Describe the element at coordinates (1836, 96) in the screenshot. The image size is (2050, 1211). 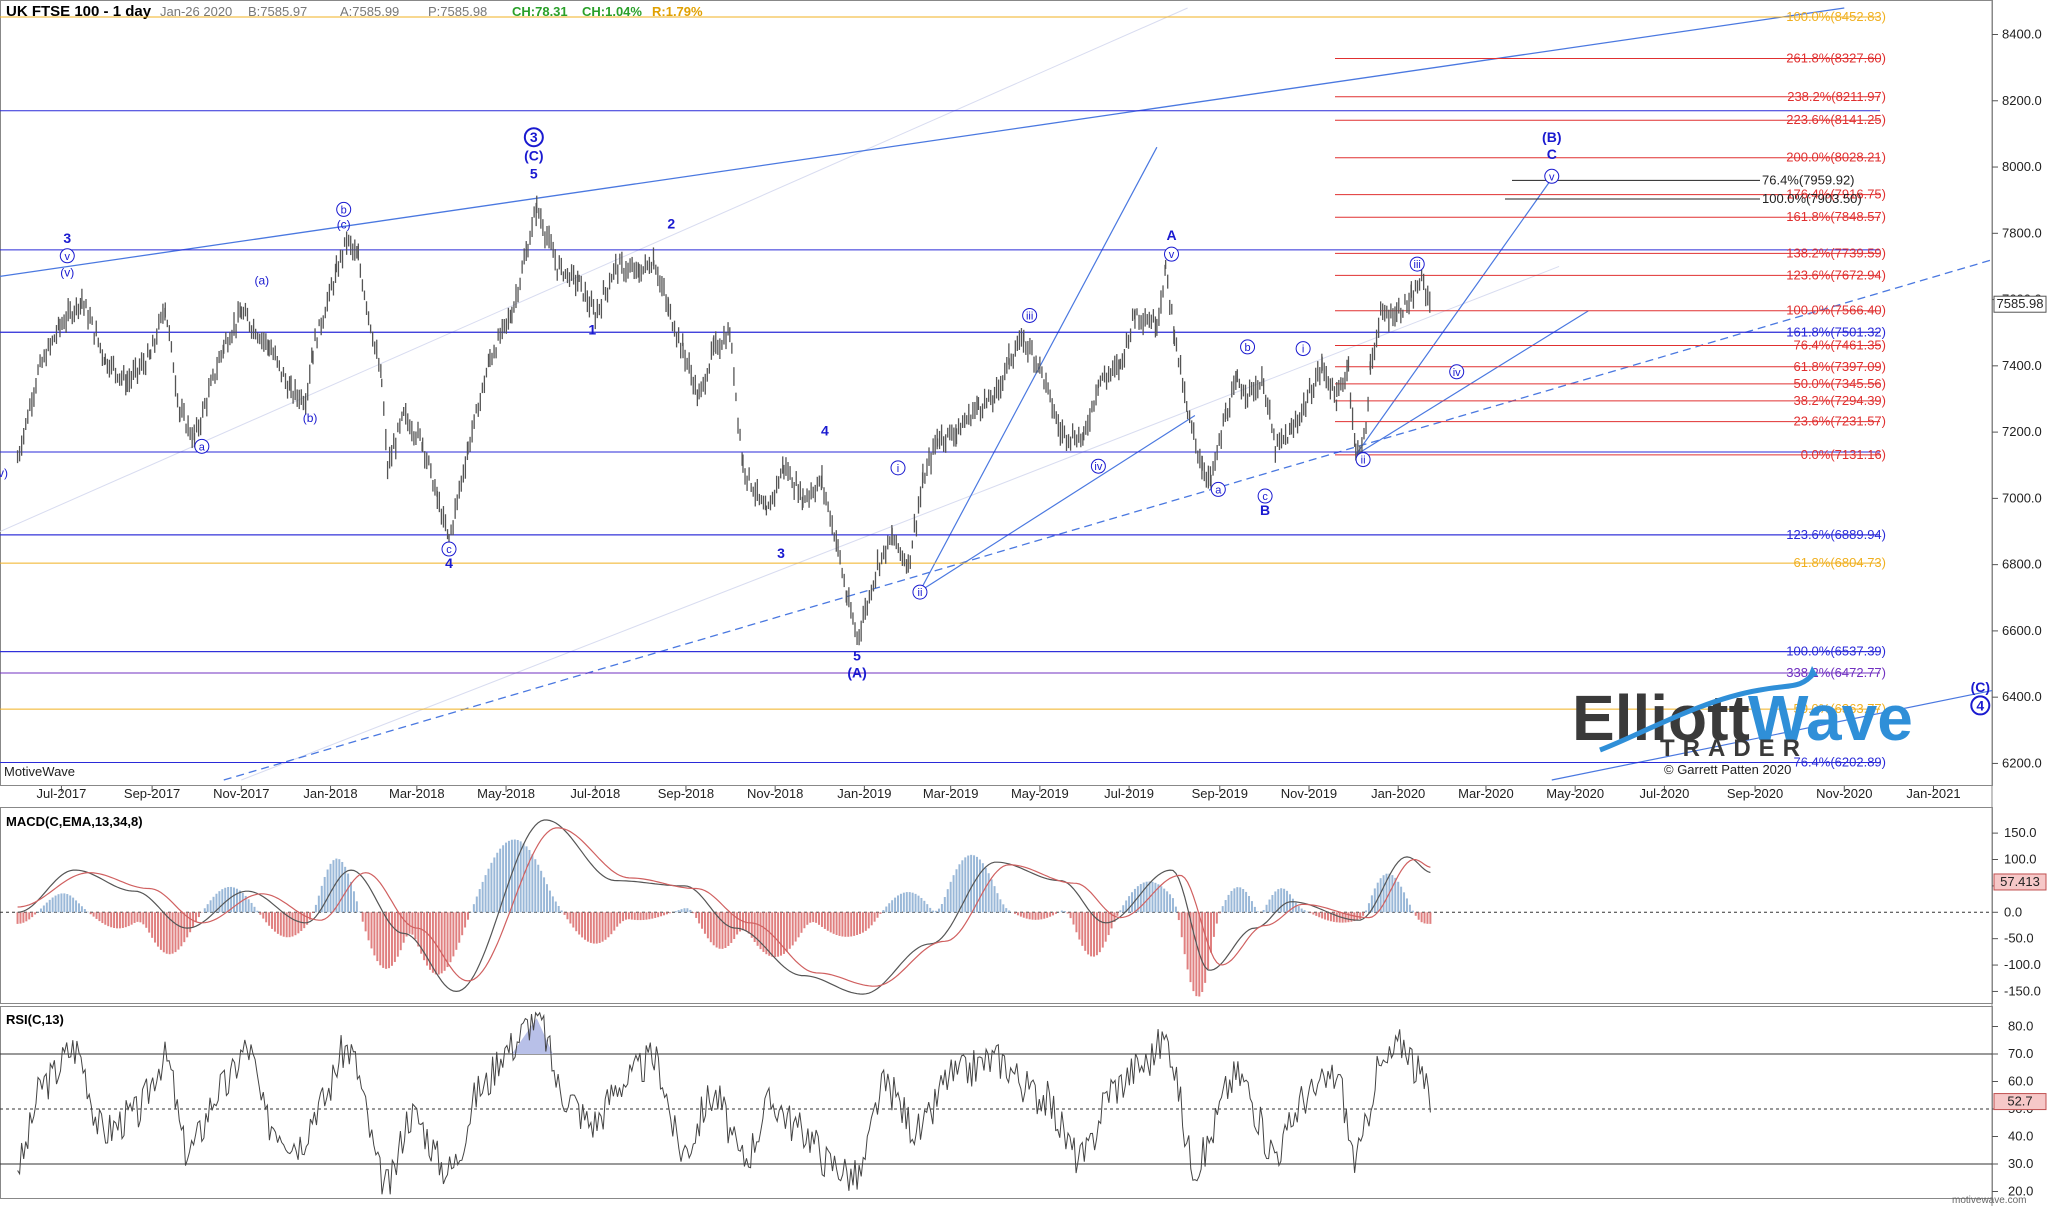
I see `fib-level-label: 238.2%(8211.97)` at that location.